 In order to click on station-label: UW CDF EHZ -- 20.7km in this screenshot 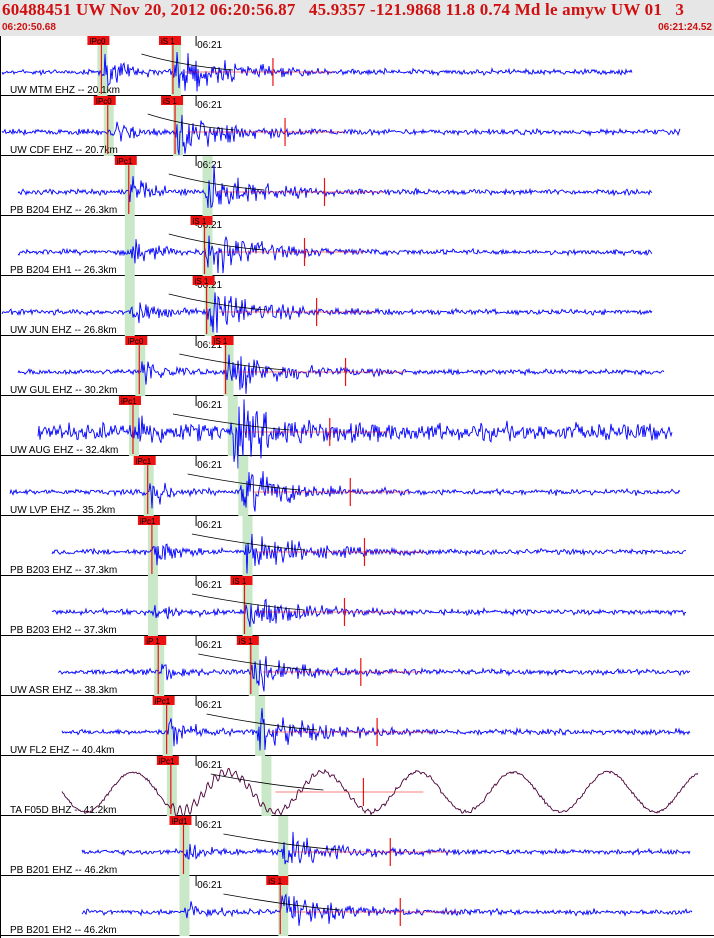, I will do `click(64, 150)`.